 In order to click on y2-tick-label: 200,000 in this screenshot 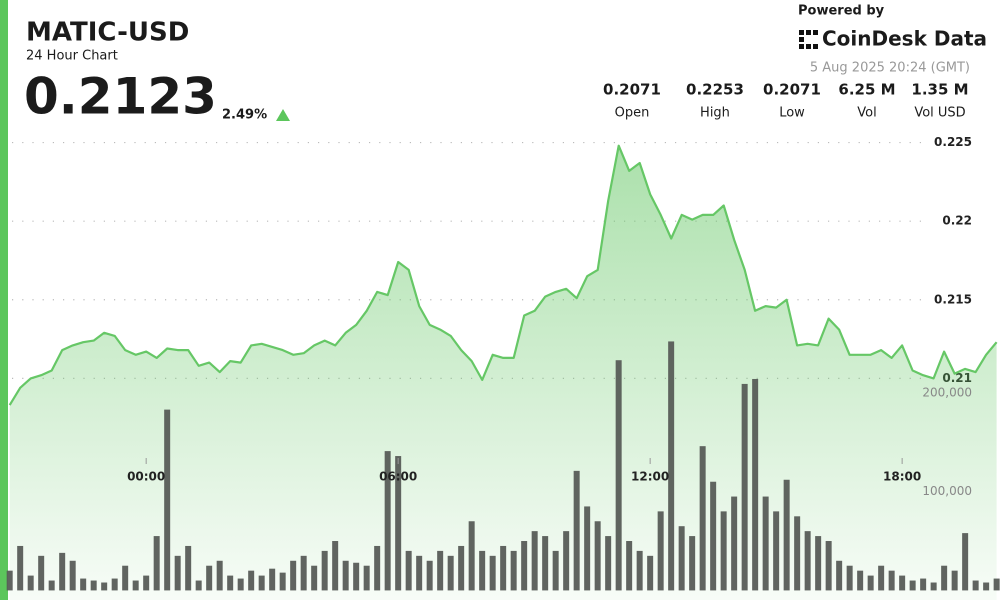, I will do `click(947, 392)`.